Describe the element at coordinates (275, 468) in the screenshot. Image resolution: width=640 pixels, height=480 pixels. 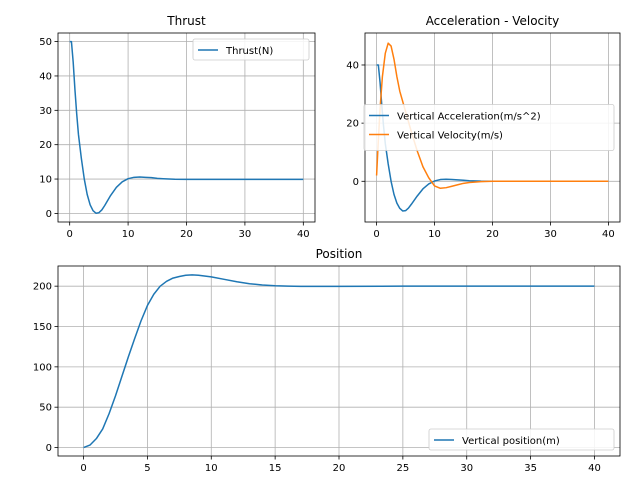
I see `x-tick-label: 15` at that location.